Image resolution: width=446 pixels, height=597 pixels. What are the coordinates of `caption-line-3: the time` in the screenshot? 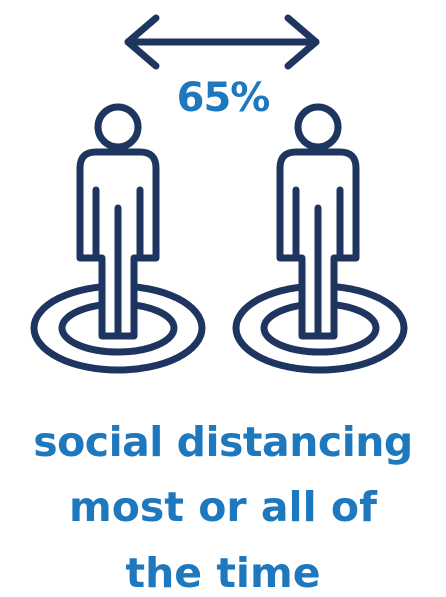 It's located at (223, 573).